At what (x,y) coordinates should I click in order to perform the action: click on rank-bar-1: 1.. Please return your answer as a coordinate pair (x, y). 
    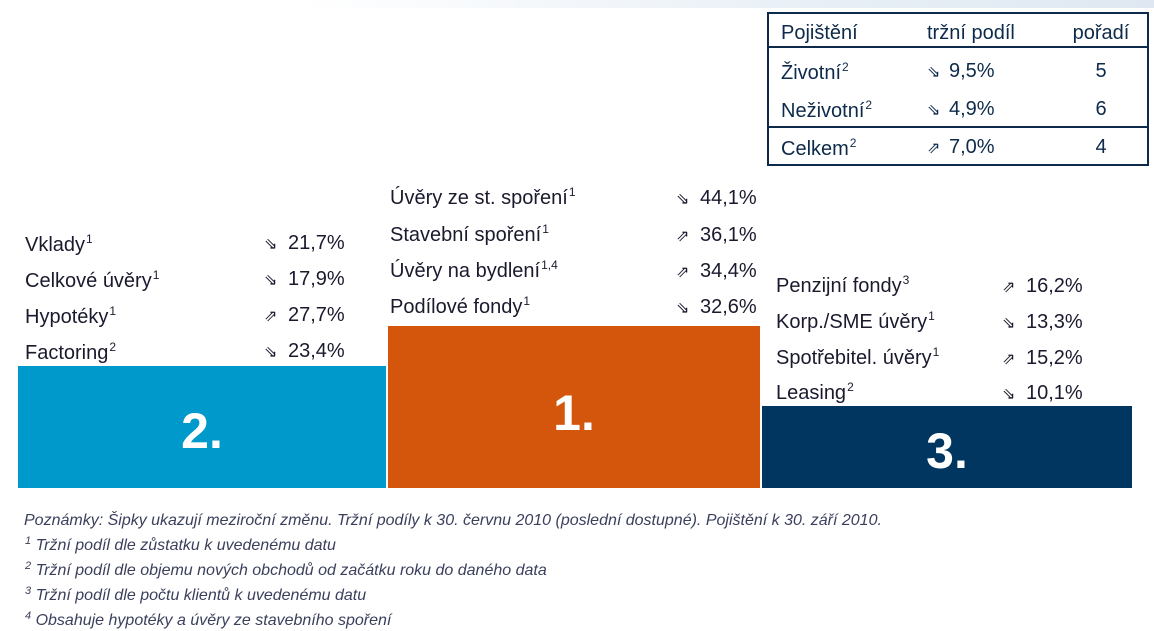
    Looking at the image, I should click on (574, 407).